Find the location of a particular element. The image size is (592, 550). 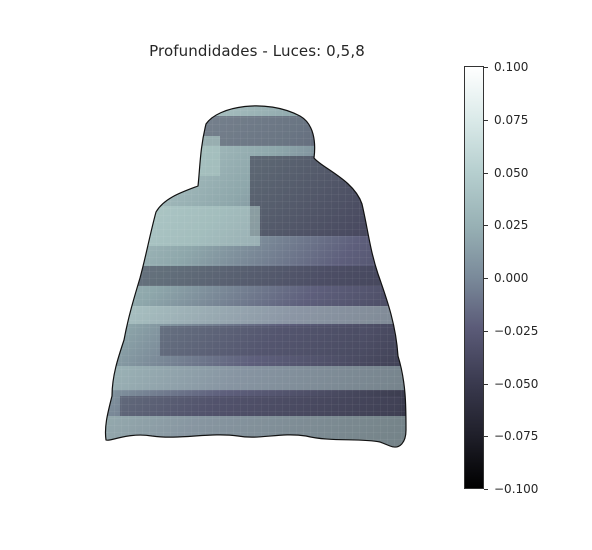

colorbar is located at coordinates (474, 277).